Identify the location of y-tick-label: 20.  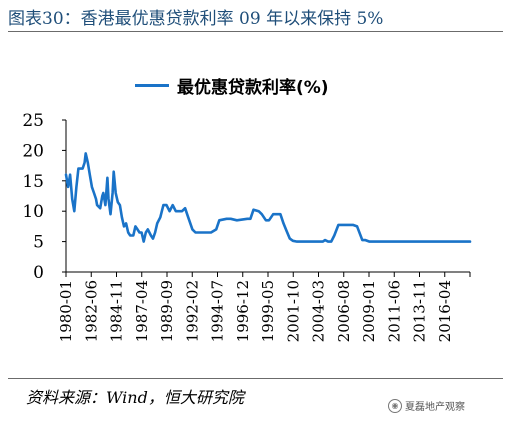
(33, 151).